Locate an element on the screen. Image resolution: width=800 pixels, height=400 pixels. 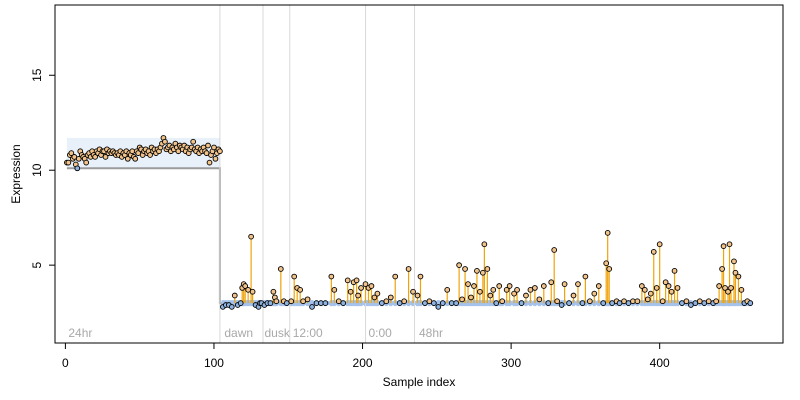
stems is located at coordinates (488, 268).